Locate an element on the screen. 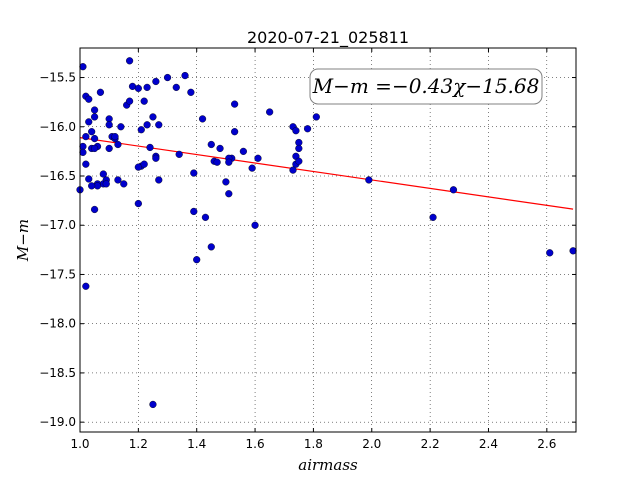 This screenshot has width=640, height=485. y-tick-label: −19.0 is located at coordinates (57, 422).